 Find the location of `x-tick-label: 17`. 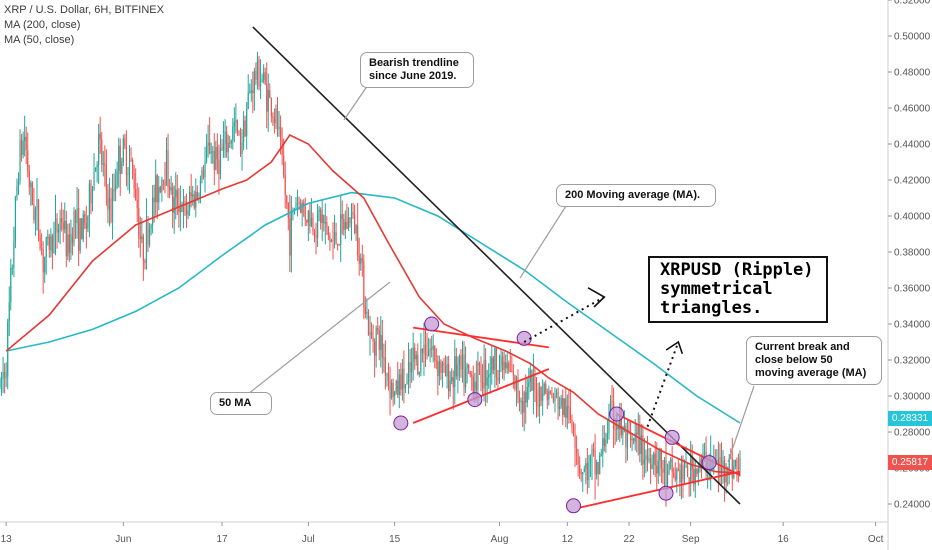

x-tick-label: 17 is located at coordinates (222, 539).